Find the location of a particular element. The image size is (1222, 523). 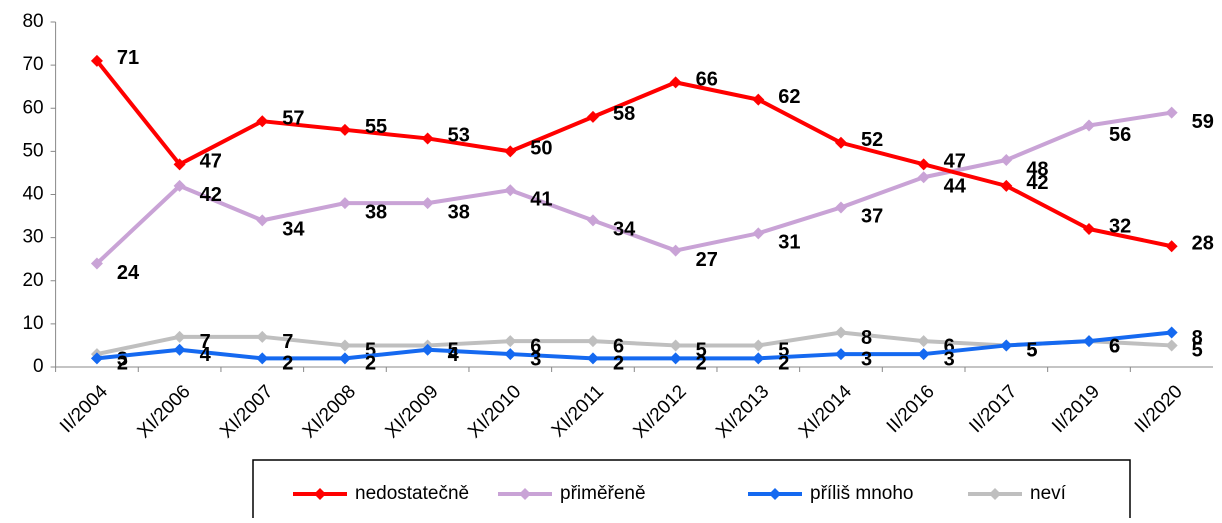

y-tick-label: 10 is located at coordinates (32, 323).